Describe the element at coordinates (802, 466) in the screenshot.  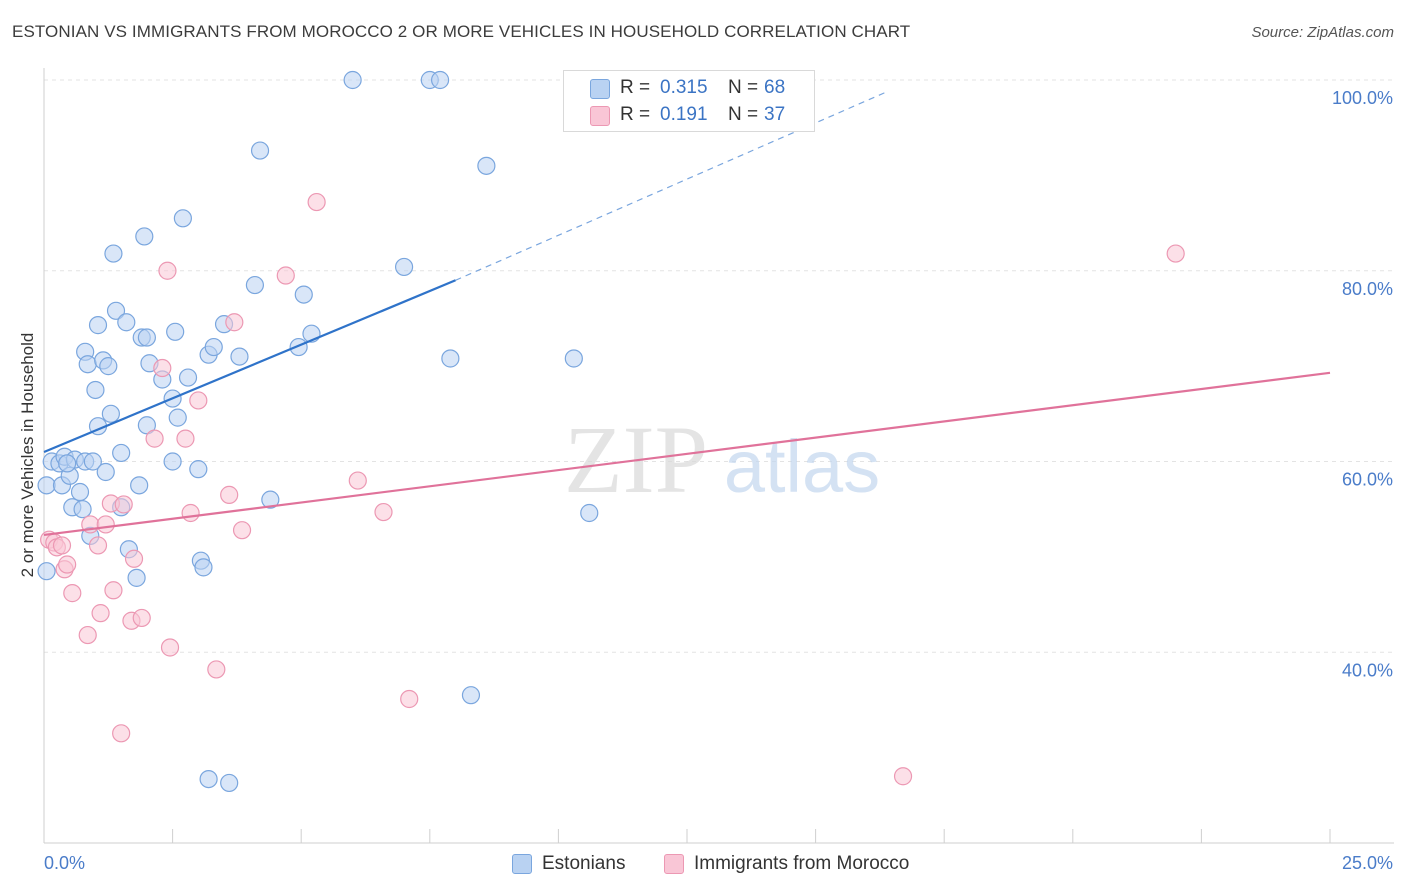
I see `watermark-atlas: atlas` at that location.